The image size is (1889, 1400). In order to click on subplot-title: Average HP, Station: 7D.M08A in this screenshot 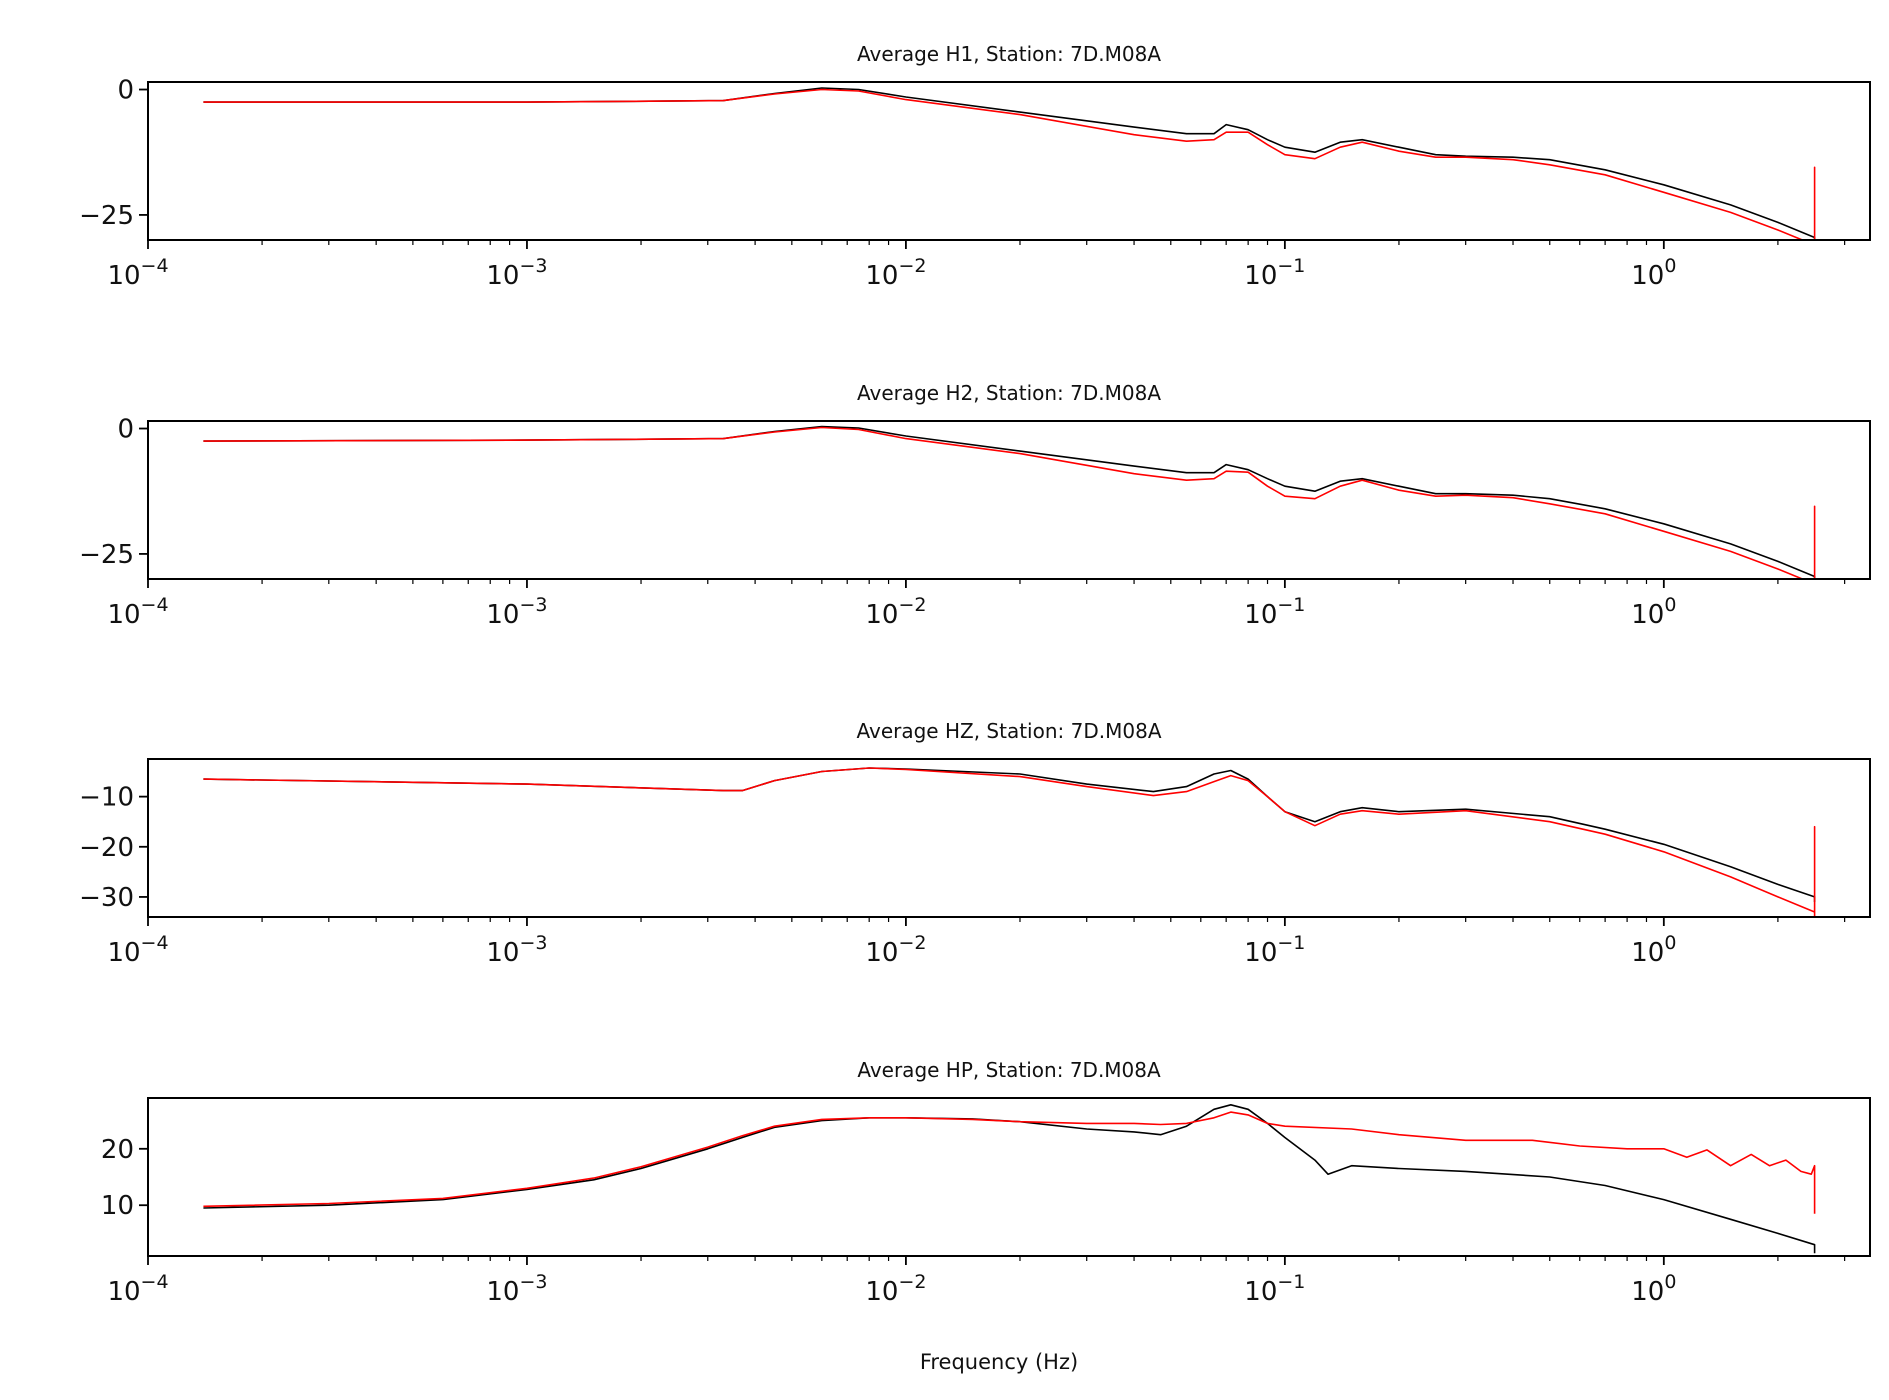, I will do `click(1009, 1070)`.